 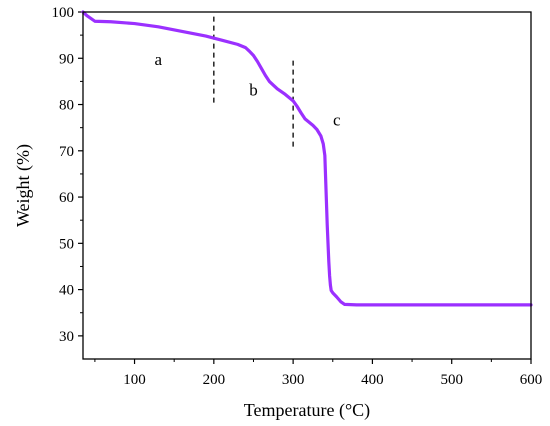 I want to click on reference-lines, so click(x=253, y=82).